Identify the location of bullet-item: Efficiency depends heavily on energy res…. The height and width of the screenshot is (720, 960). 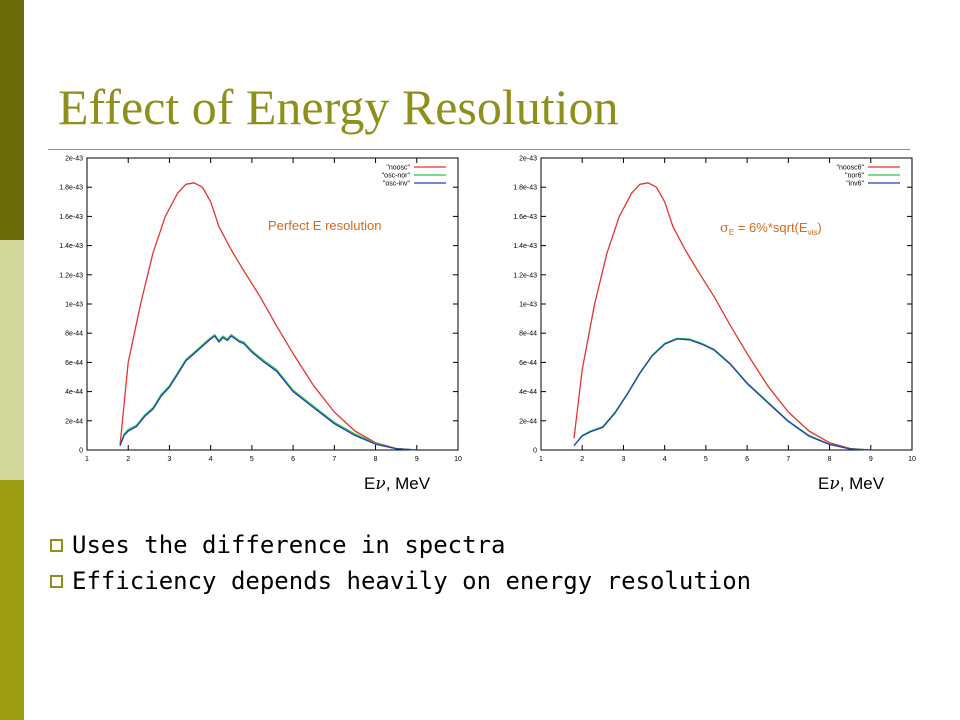
(400, 584).